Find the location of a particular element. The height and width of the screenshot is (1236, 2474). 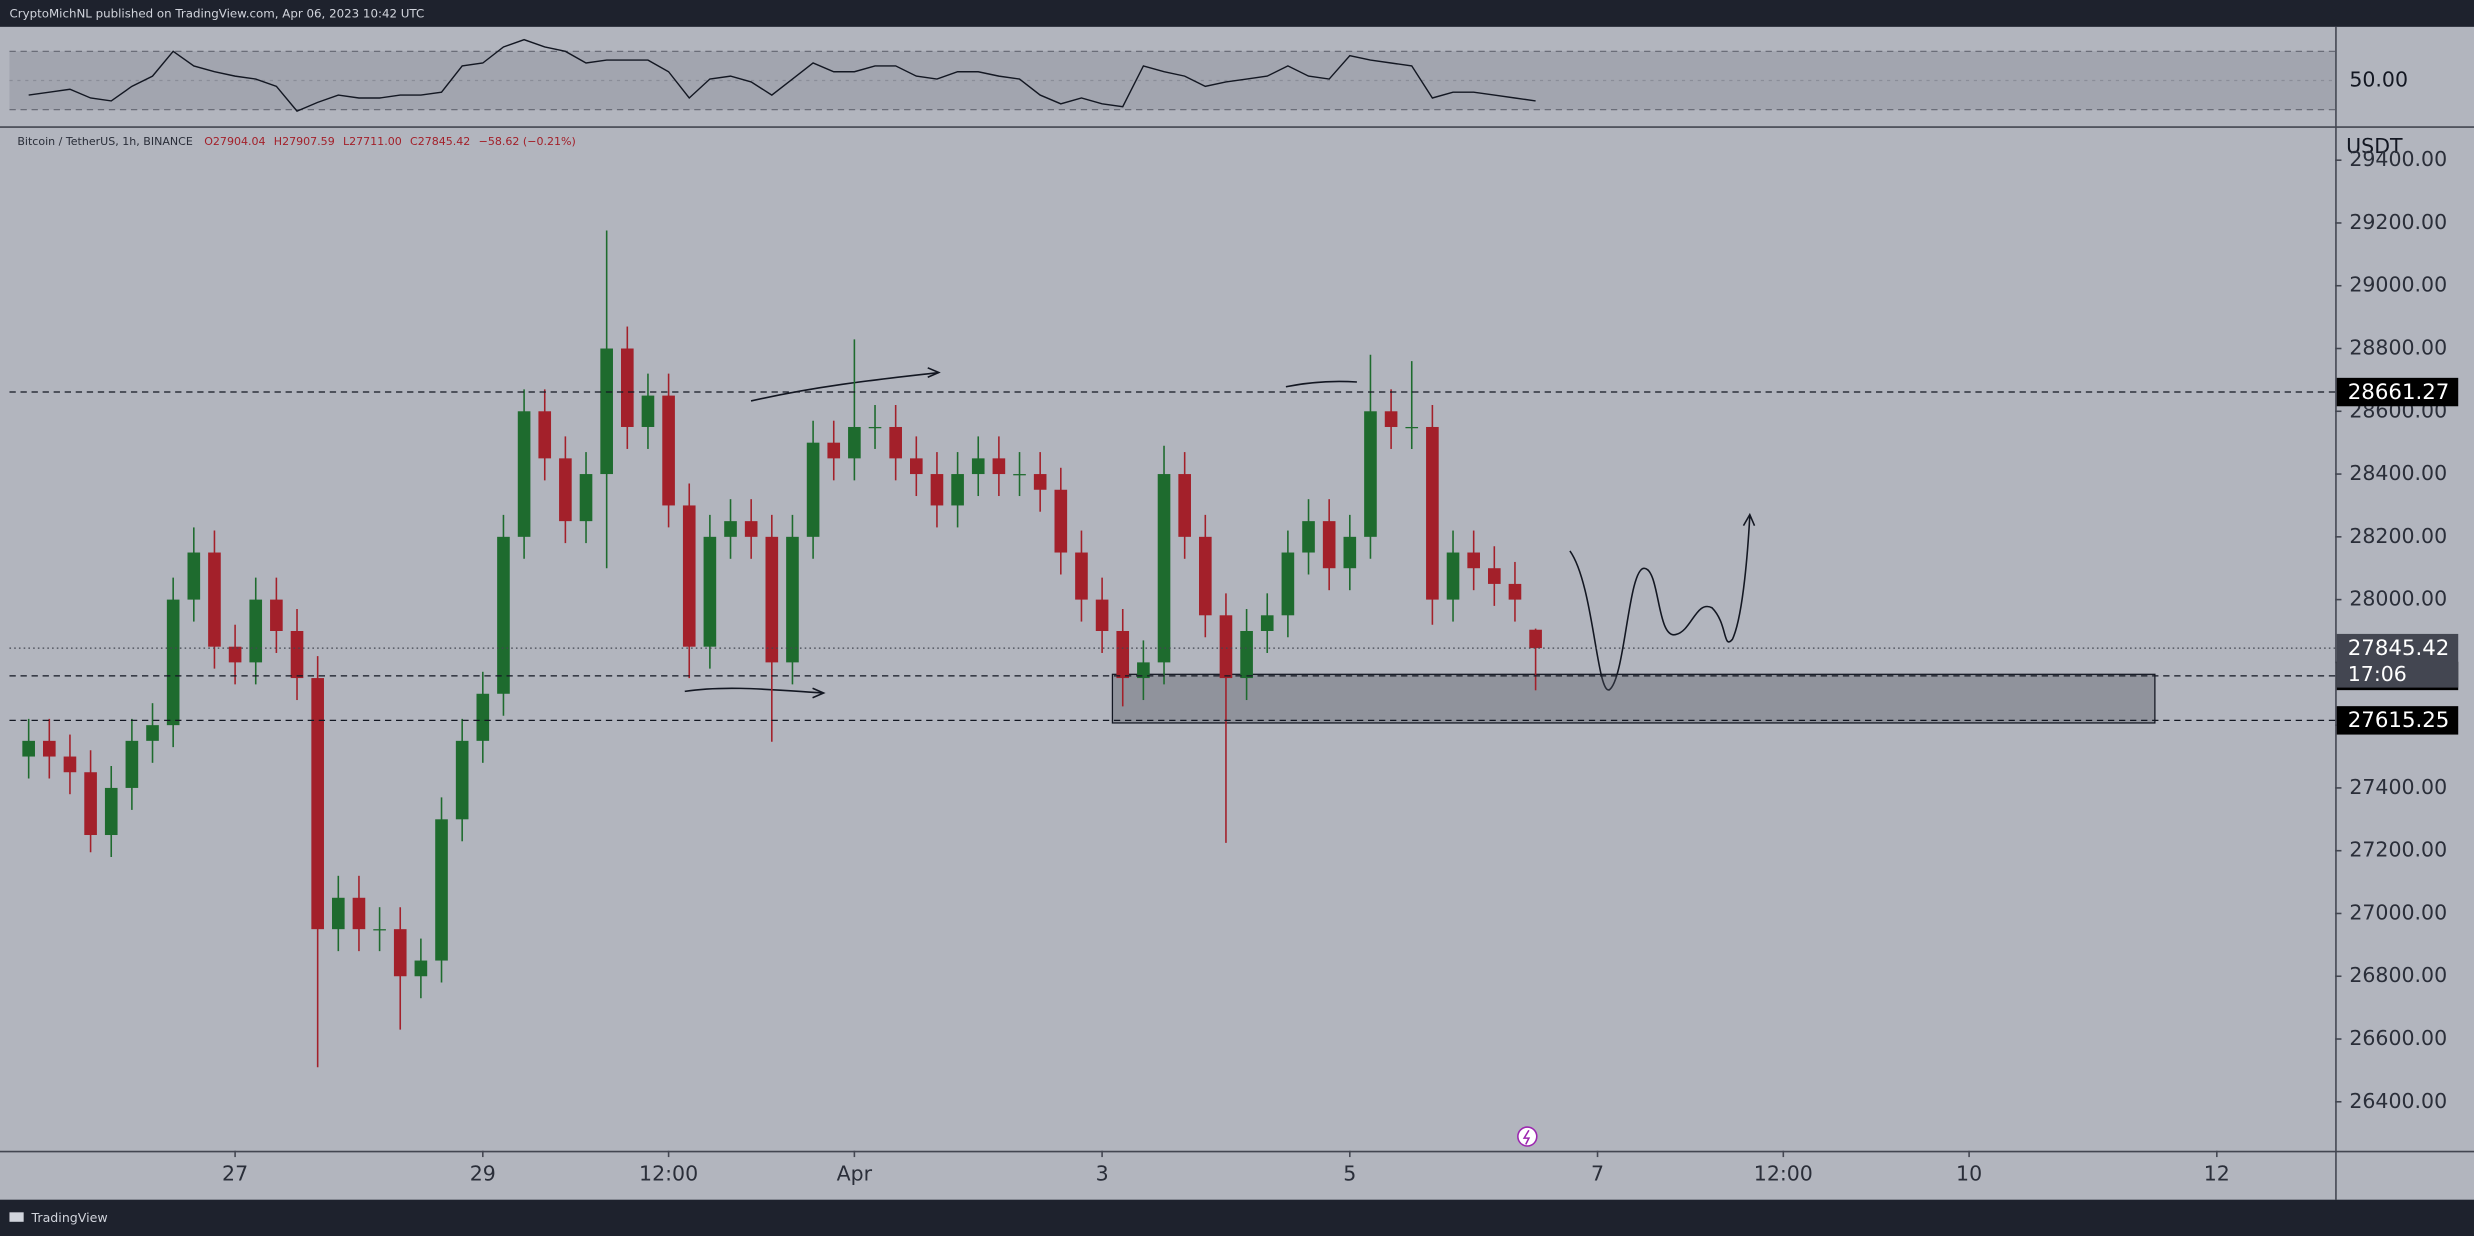

legend-symbol: Bitcoin / TetherUS, 1h, BINANCE is located at coordinates (104, 141).